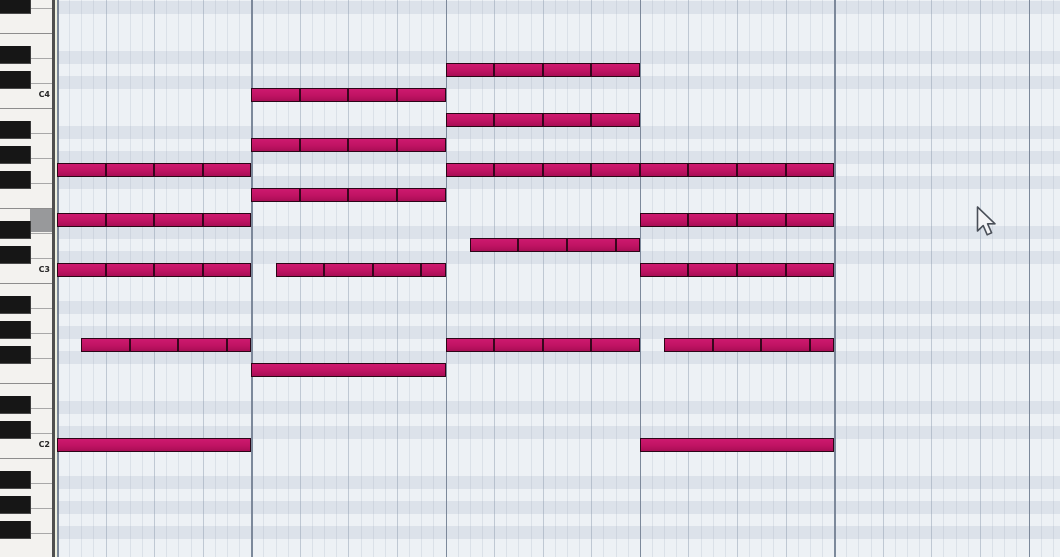 This screenshot has height=557, width=1060. I want to click on note-C4, so click(348, 95).